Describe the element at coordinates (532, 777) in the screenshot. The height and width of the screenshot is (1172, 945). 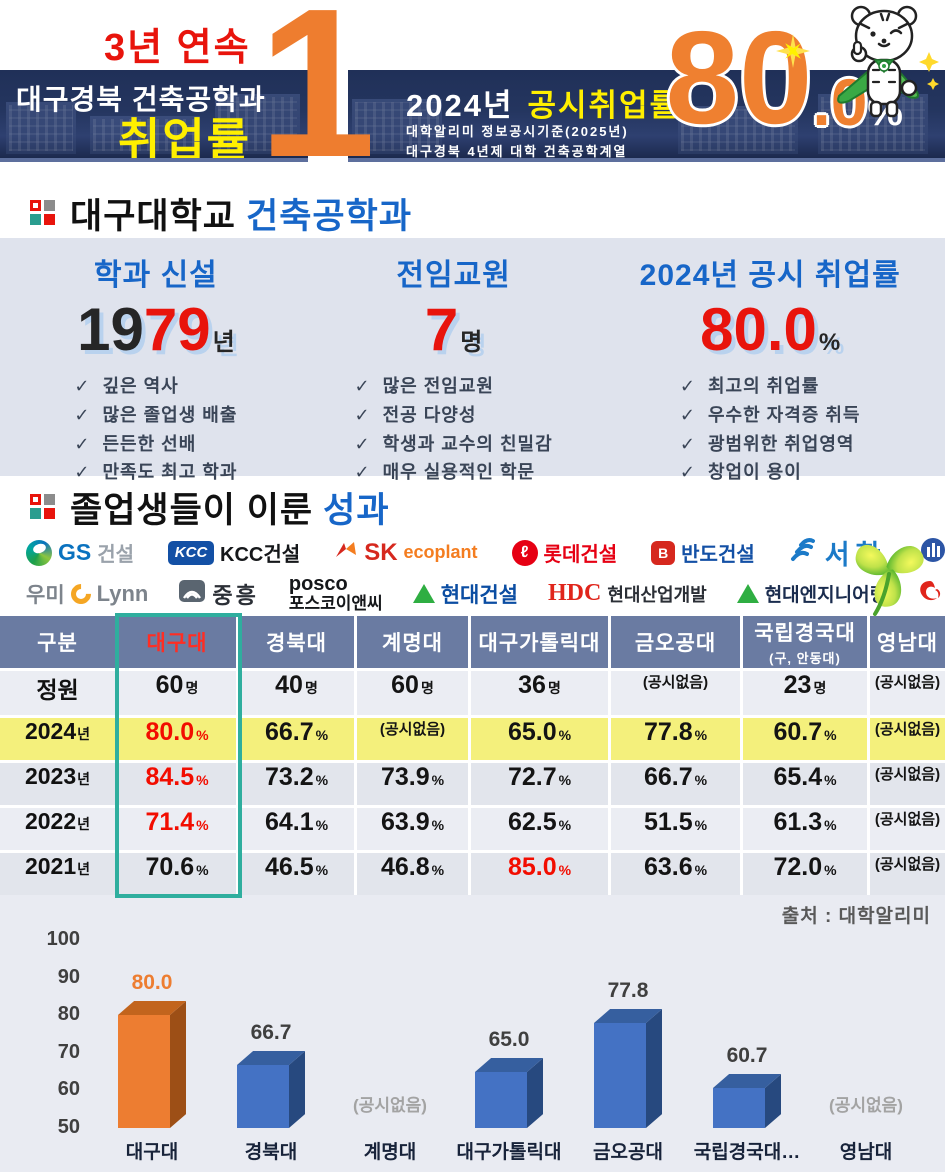
I see `cell-number: 72.7` at that location.